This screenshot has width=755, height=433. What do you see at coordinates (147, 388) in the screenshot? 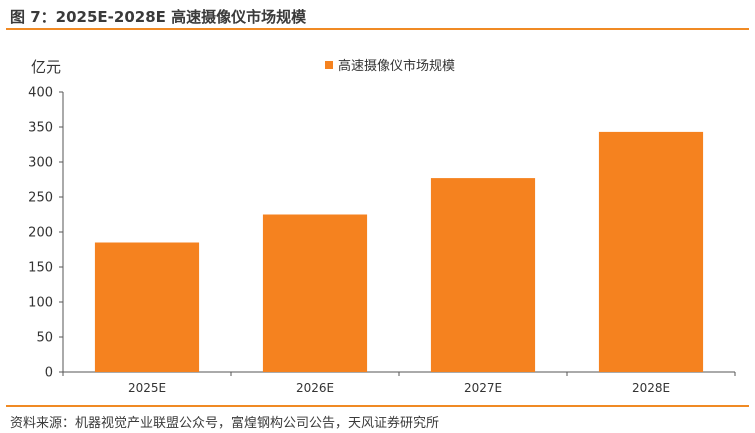
I see `x-tick-label: 2025E` at bounding box center [147, 388].